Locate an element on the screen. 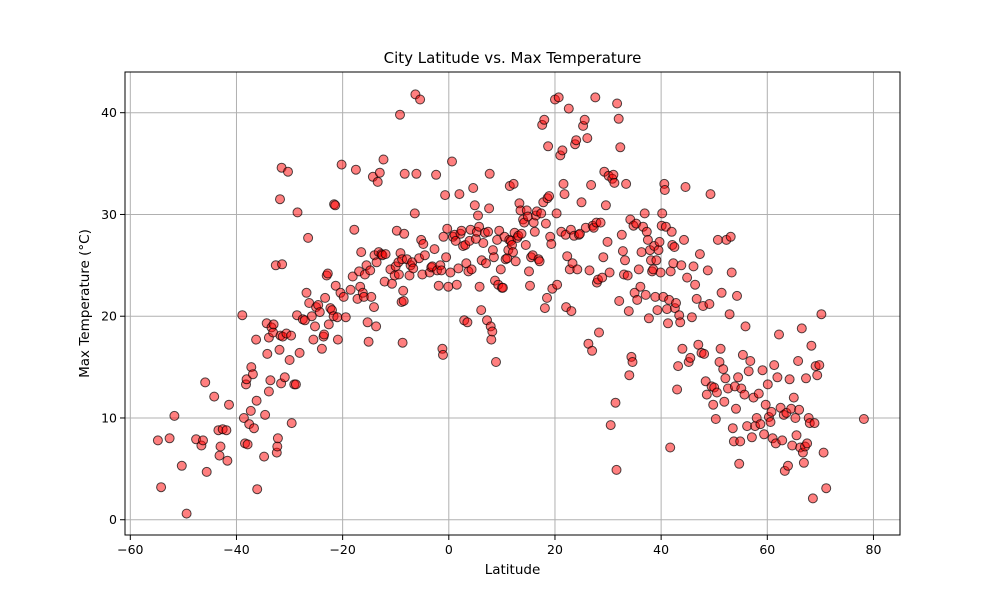 This screenshot has width=1000, height=600. y-axis-label: Max Temperature (°C) is located at coordinates (85, 303).